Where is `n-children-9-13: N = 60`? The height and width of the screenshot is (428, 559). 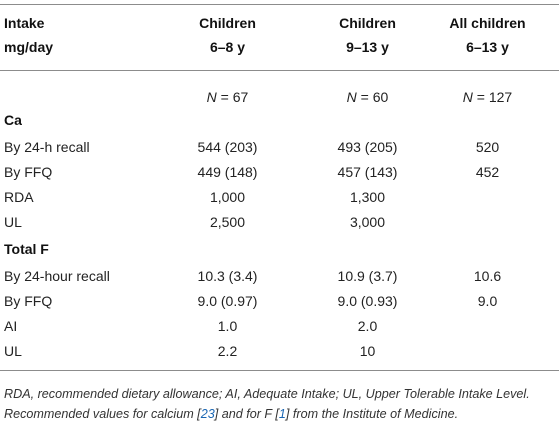
n-children-9-13: N = 60 is located at coordinates (367, 97).